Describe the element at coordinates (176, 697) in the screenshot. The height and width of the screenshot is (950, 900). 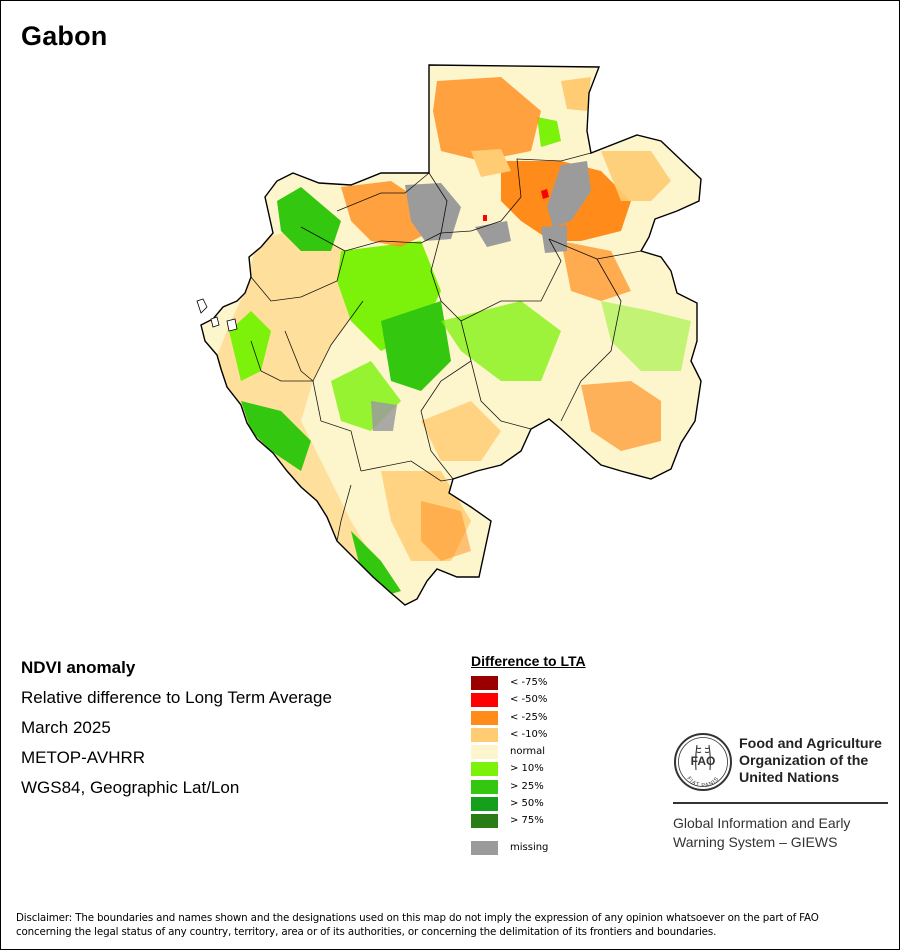
I see `layer-description: Relative difference to Long Term Average` at that location.